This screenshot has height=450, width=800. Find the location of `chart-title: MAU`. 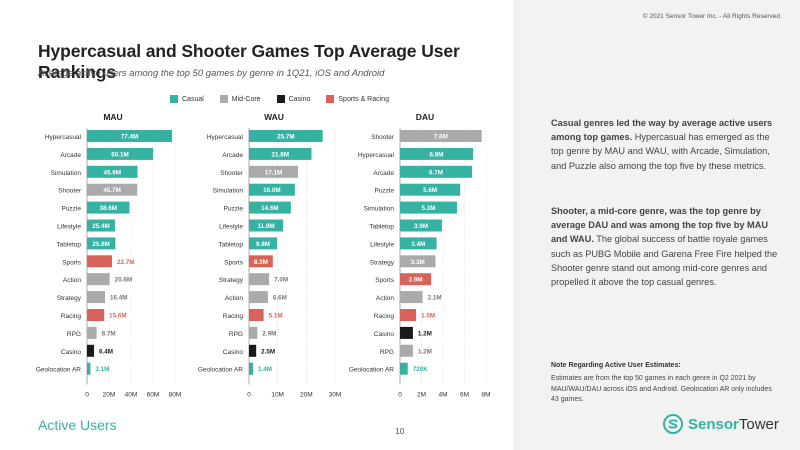

chart-title: MAU is located at coordinates (112, 117).